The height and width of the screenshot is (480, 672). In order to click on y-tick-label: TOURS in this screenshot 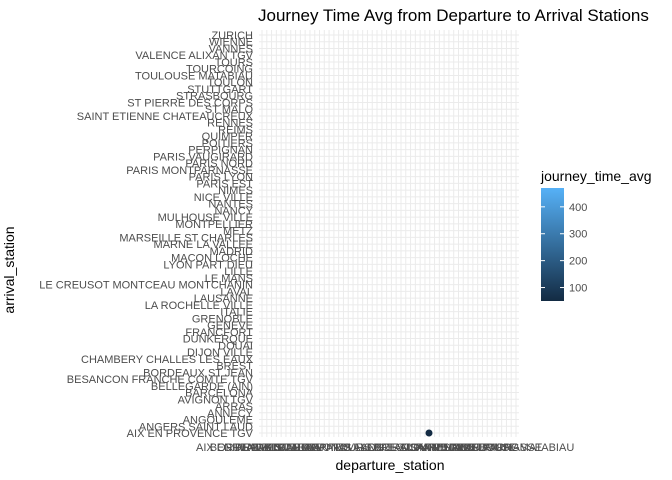, I will do `click(234, 63)`.